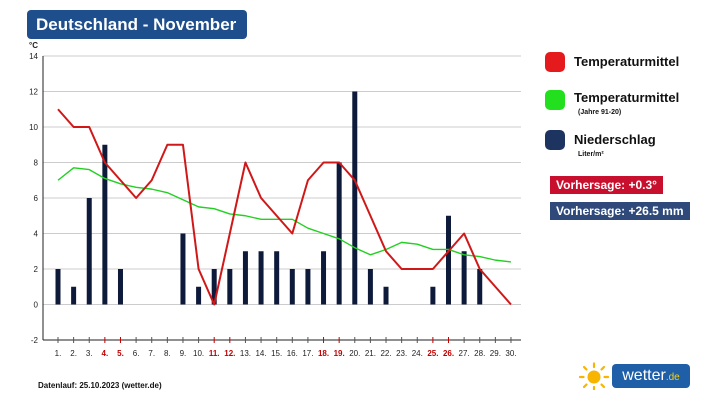 This screenshot has width=717, height=403. What do you see at coordinates (100, 385) in the screenshot?
I see `data-run-footnote: Datenlauf: 25.10.2023 (wetter.de)` at bounding box center [100, 385].